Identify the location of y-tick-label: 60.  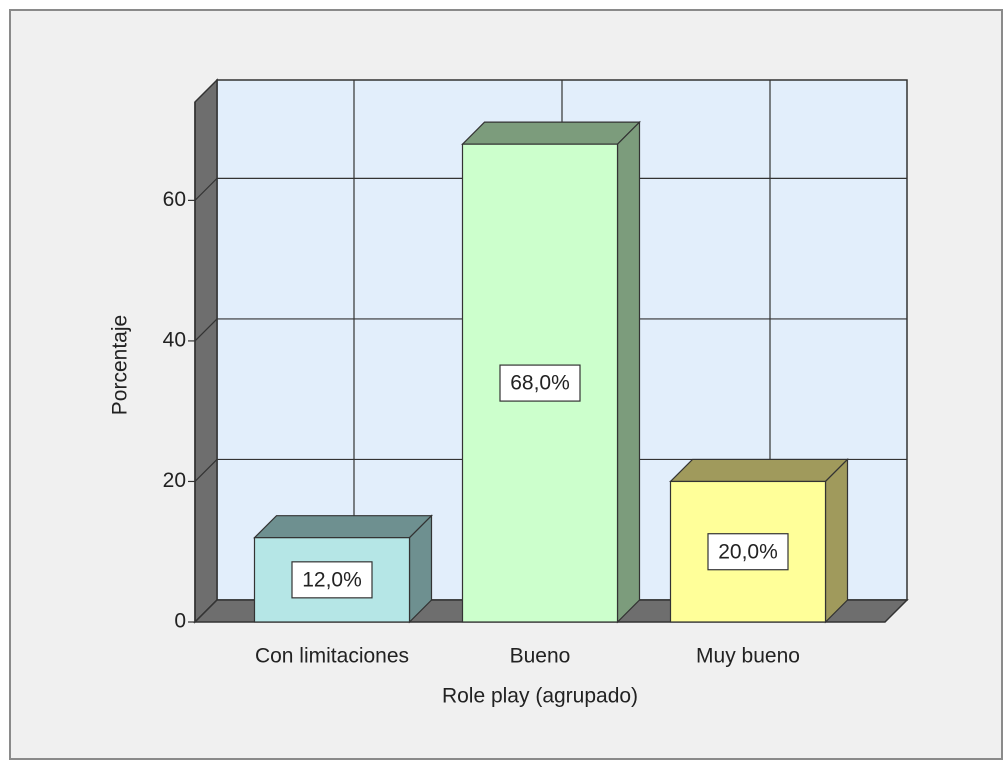
(174, 199).